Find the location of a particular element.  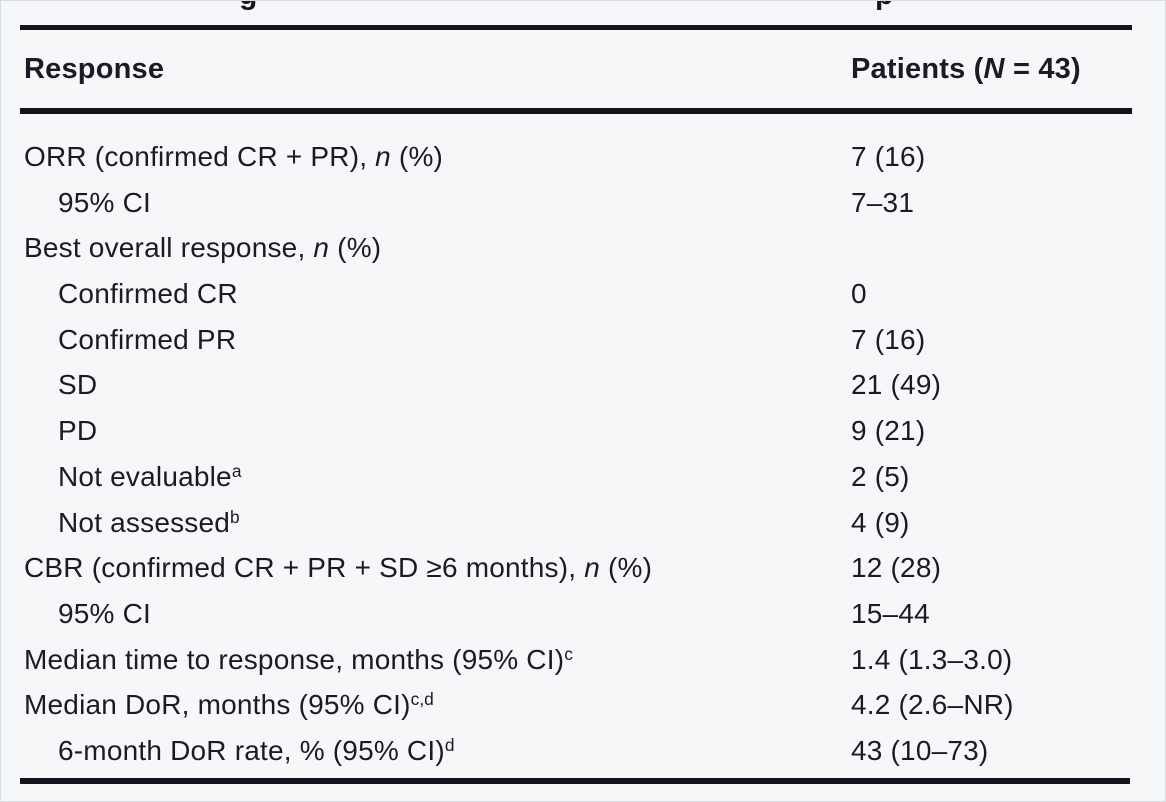

text-segment: Median DoR, months (95% CI) is located at coordinates (217, 705).